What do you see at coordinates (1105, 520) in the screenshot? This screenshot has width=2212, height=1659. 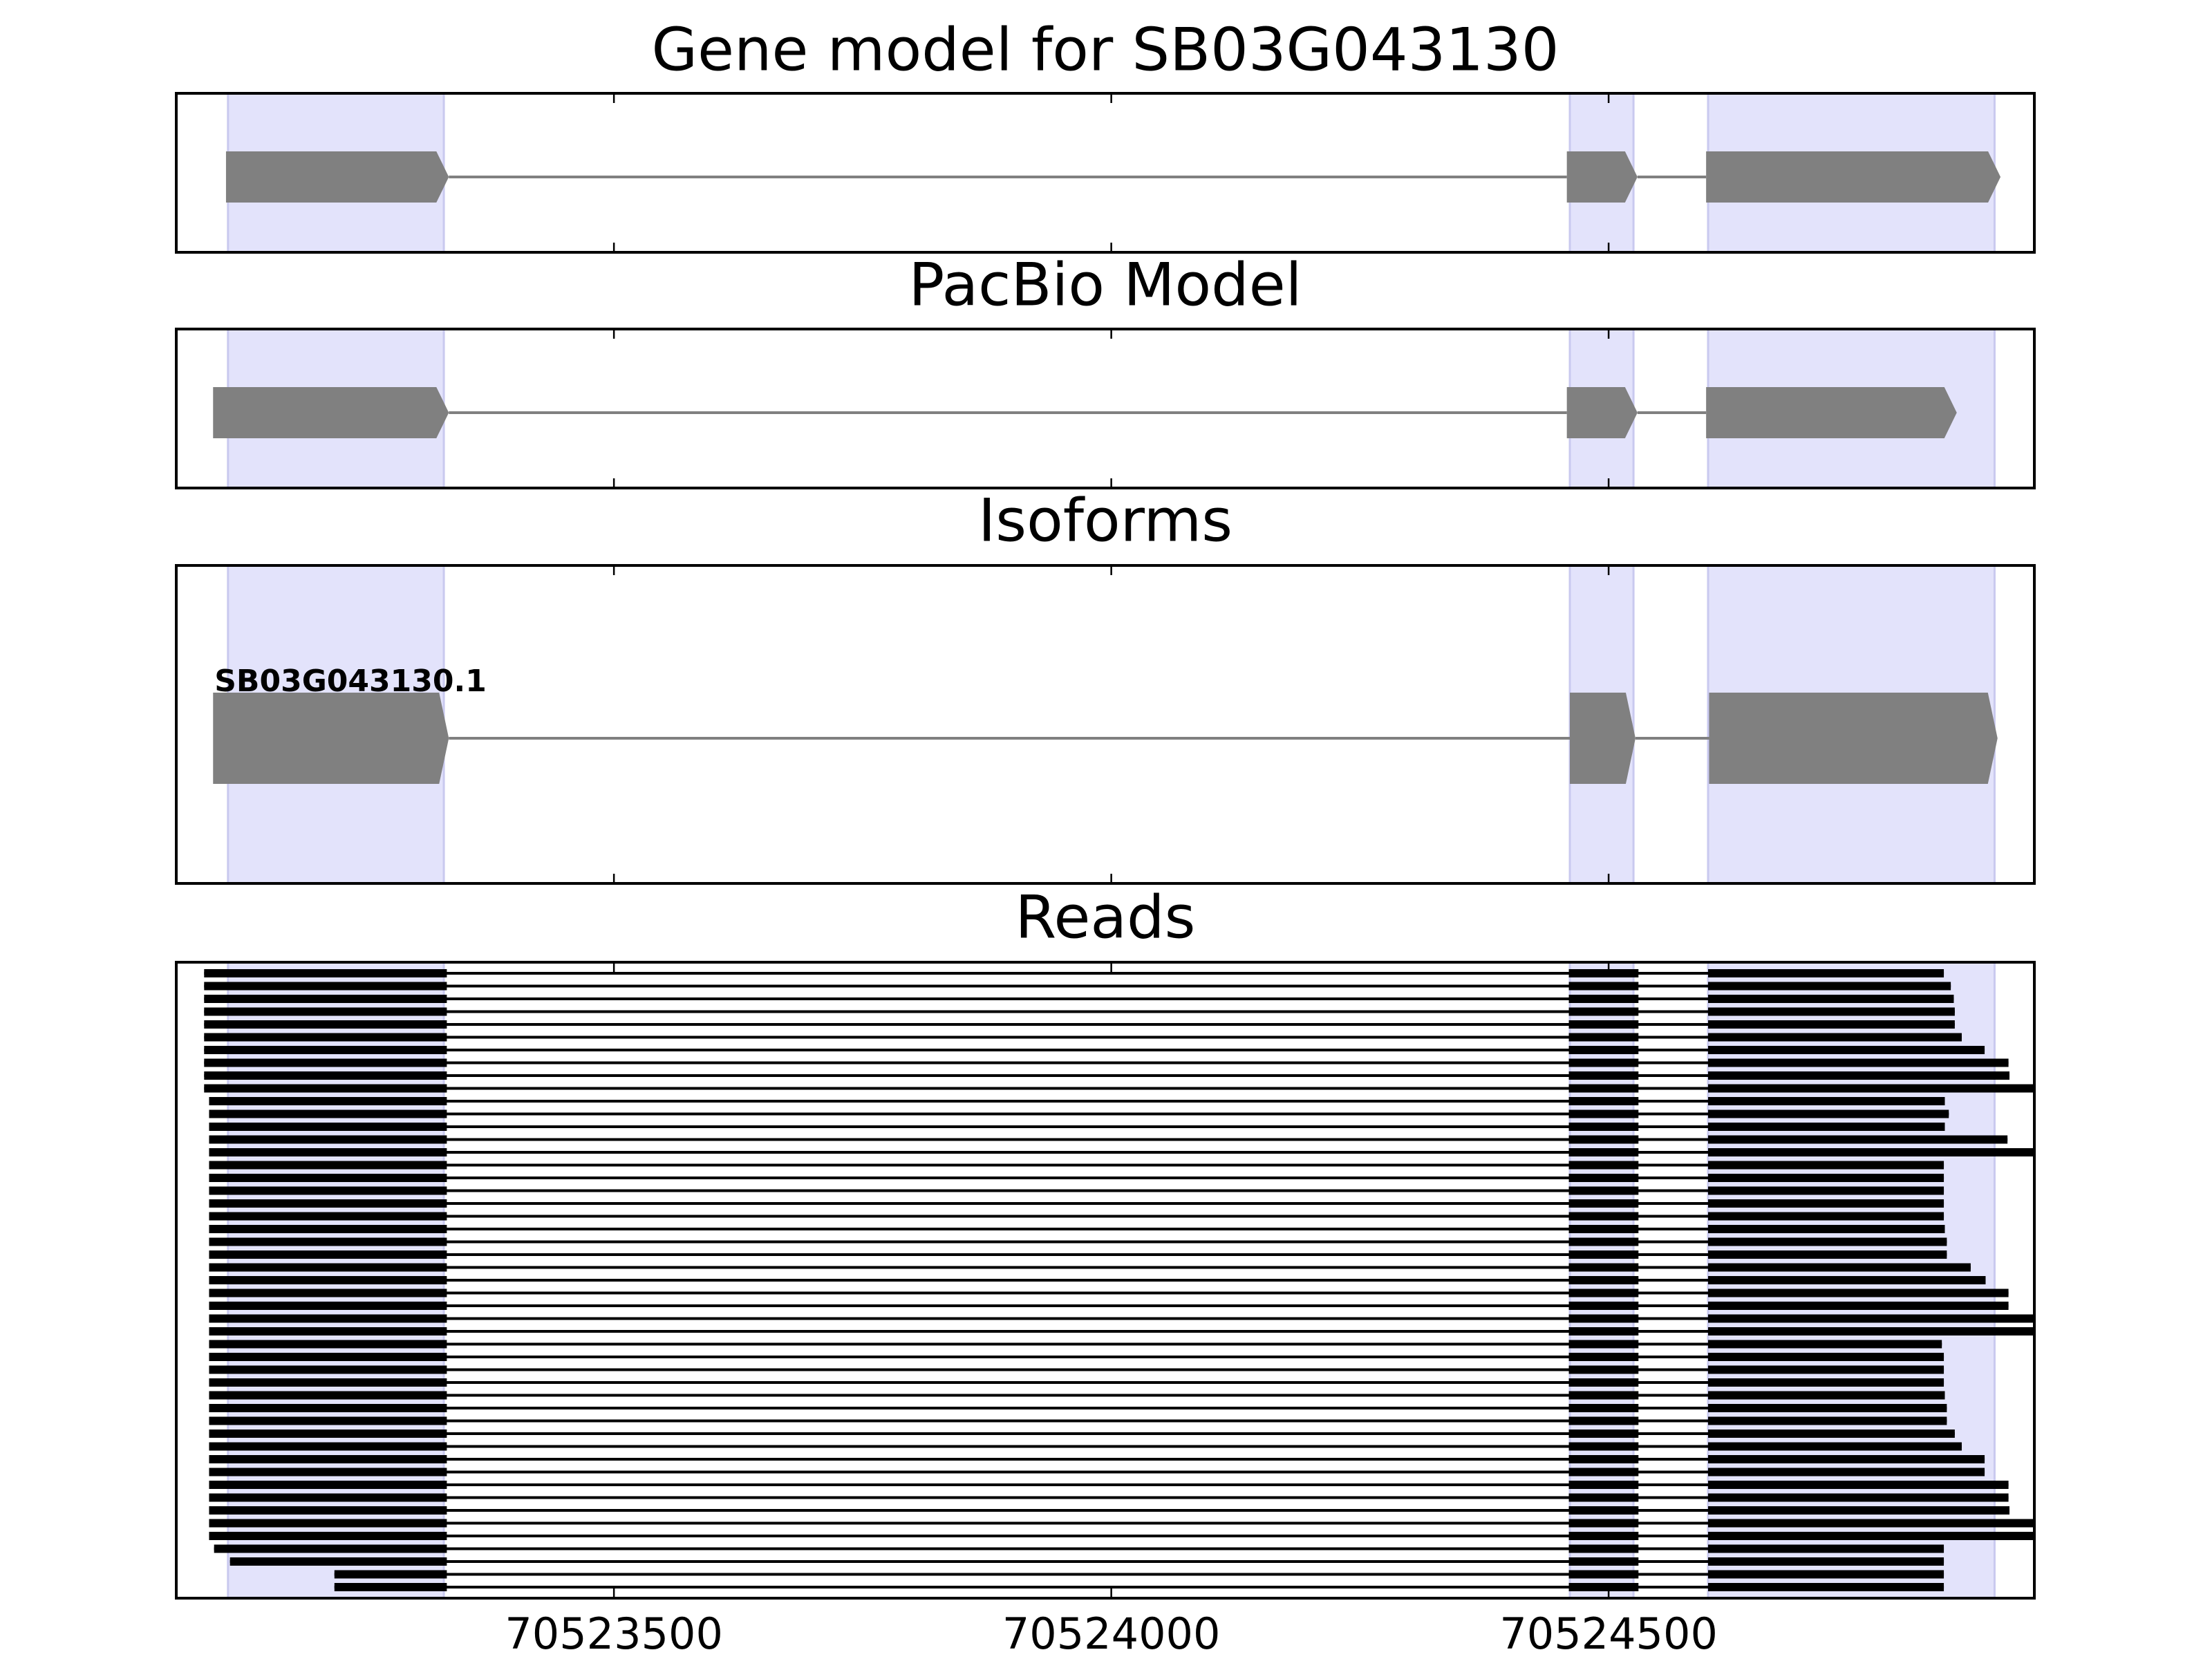 I see `panel-title: Isoforms` at bounding box center [1105, 520].